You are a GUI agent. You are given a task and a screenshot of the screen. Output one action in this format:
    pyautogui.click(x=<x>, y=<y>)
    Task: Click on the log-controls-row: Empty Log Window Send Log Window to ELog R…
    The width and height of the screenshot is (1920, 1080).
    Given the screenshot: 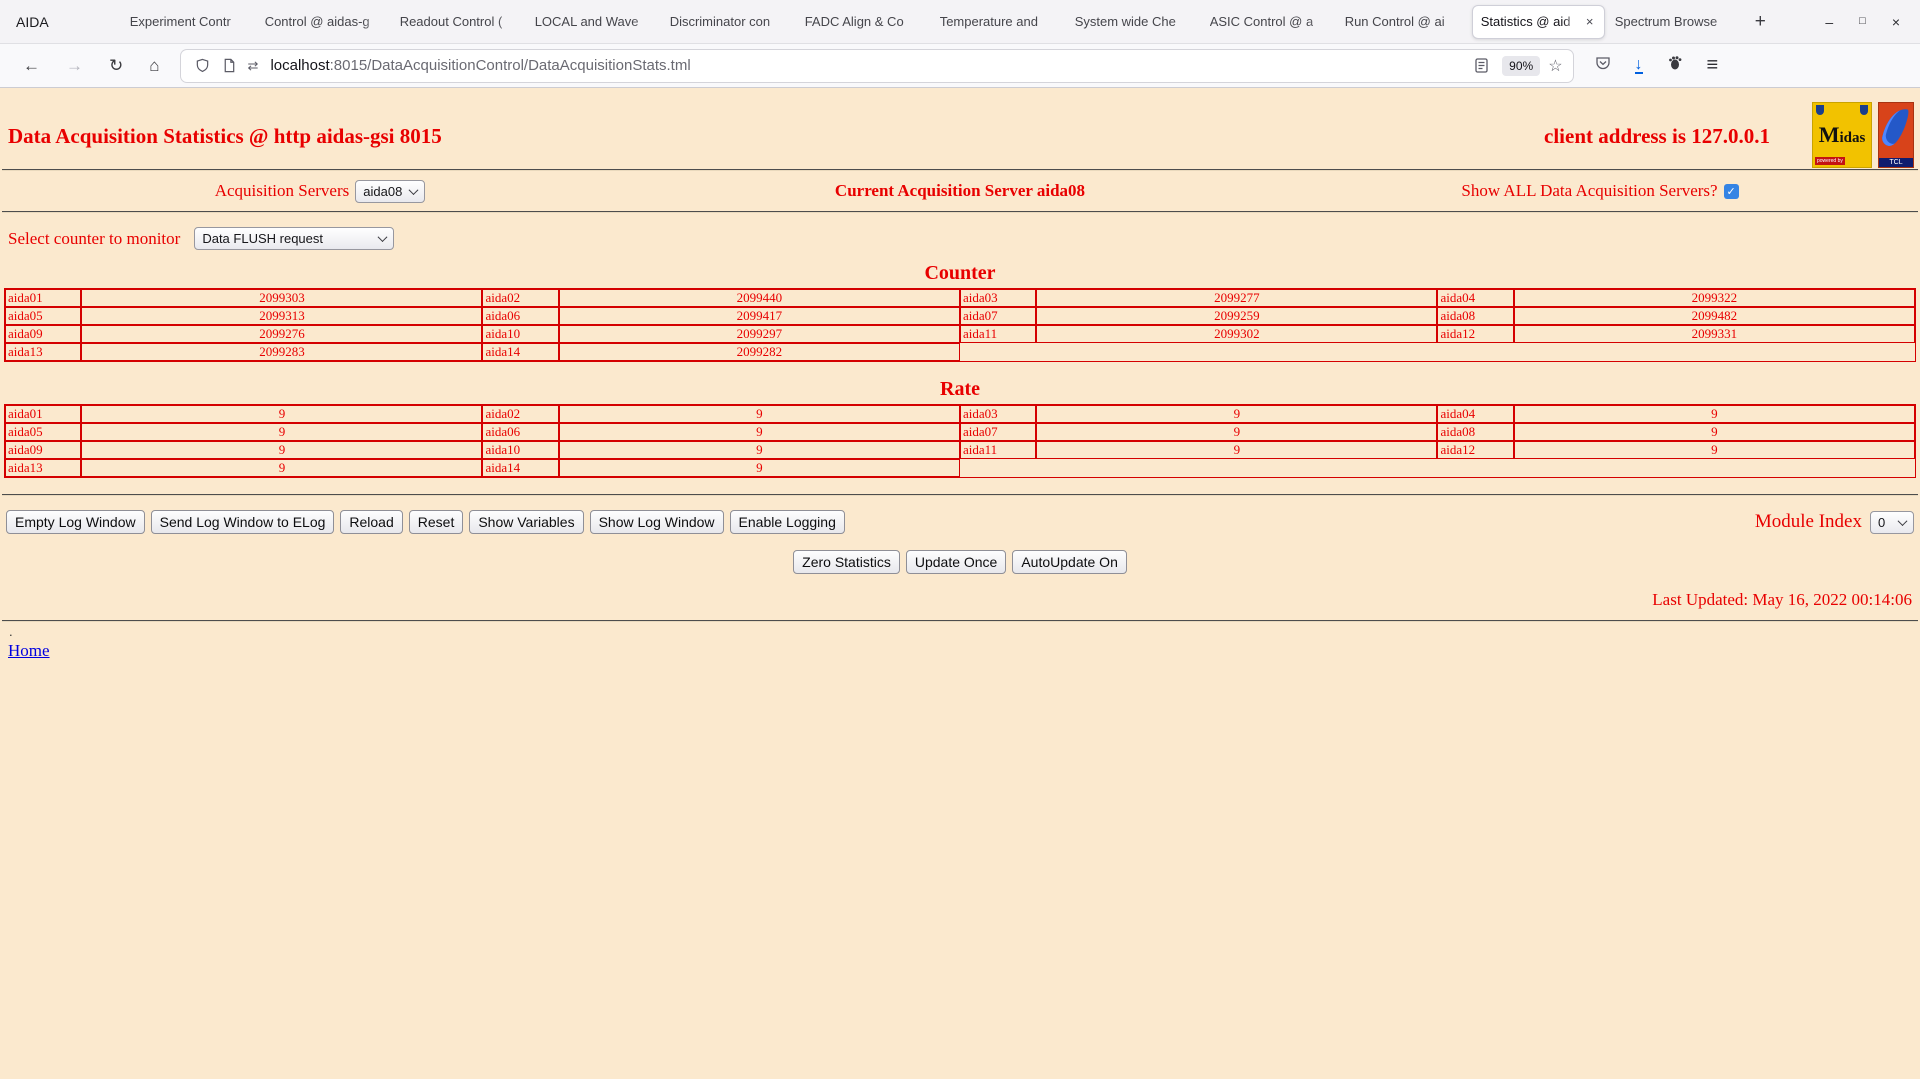 What is the action you would take?
    pyautogui.click(x=960, y=522)
    